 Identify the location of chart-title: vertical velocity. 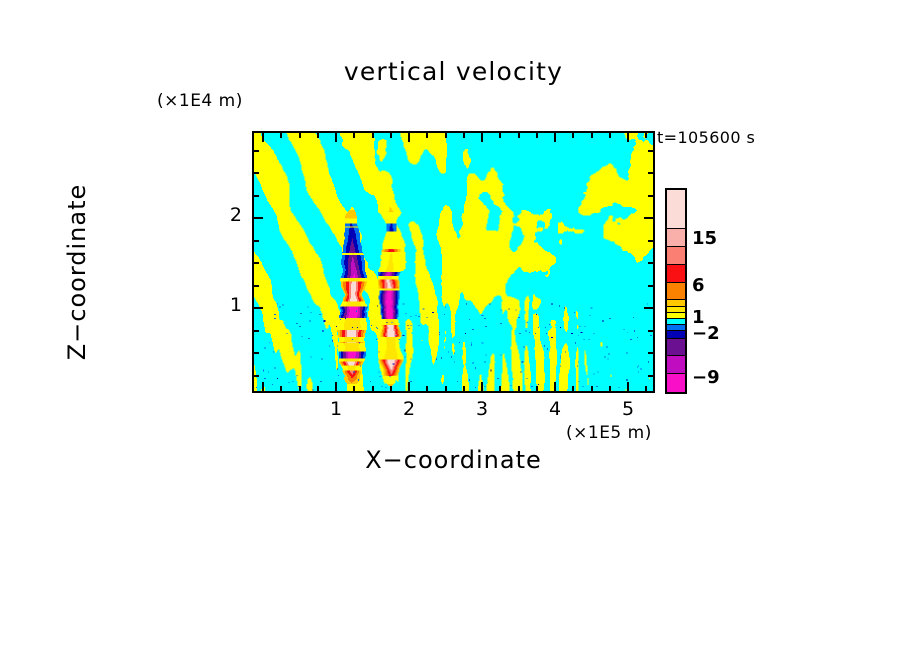
(453, 71).